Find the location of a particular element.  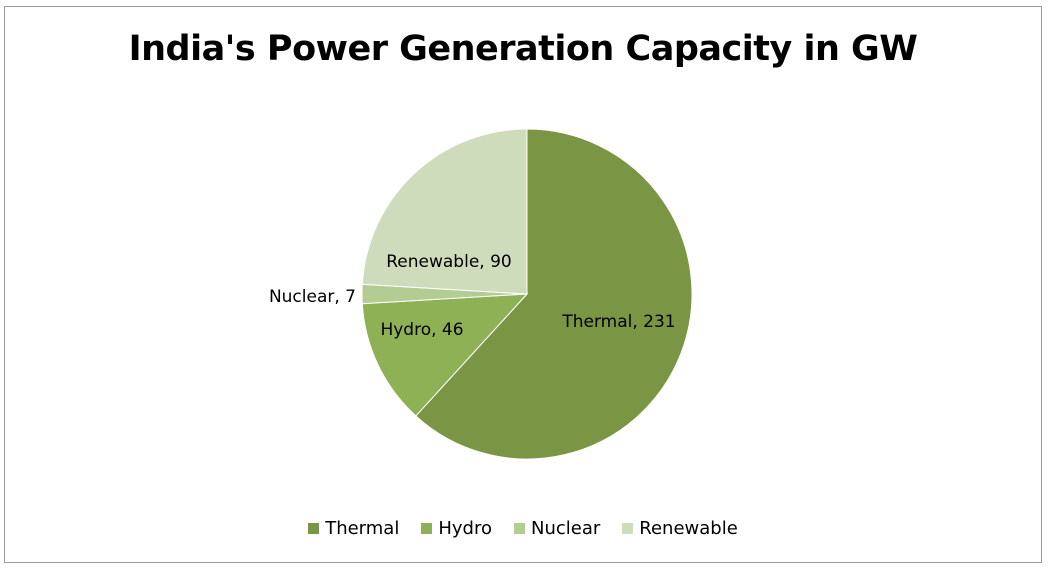

data-label-hydro: Hydro, 46 is located at coordinates (421, 330).